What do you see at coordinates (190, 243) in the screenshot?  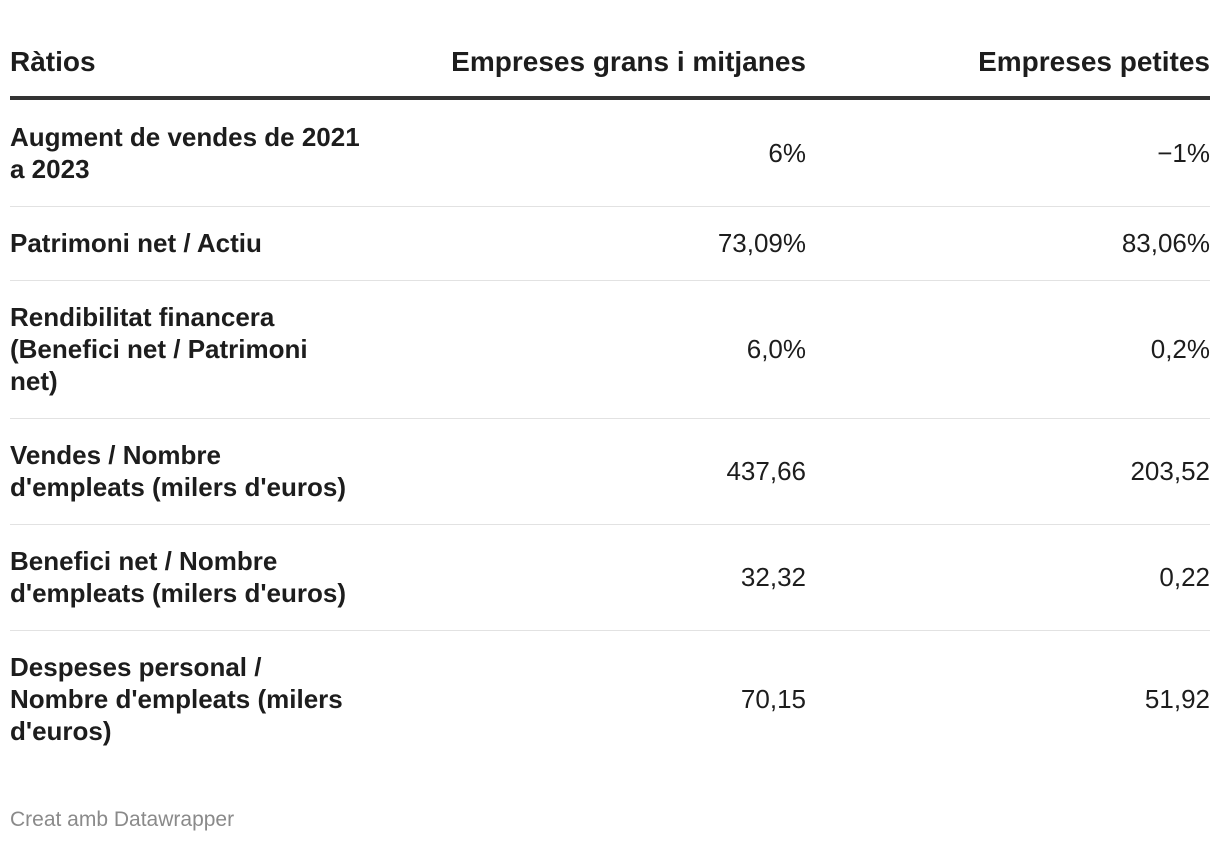 I see `row-label: Patrimoni net / Actiu` at bounding box center [190, 243].